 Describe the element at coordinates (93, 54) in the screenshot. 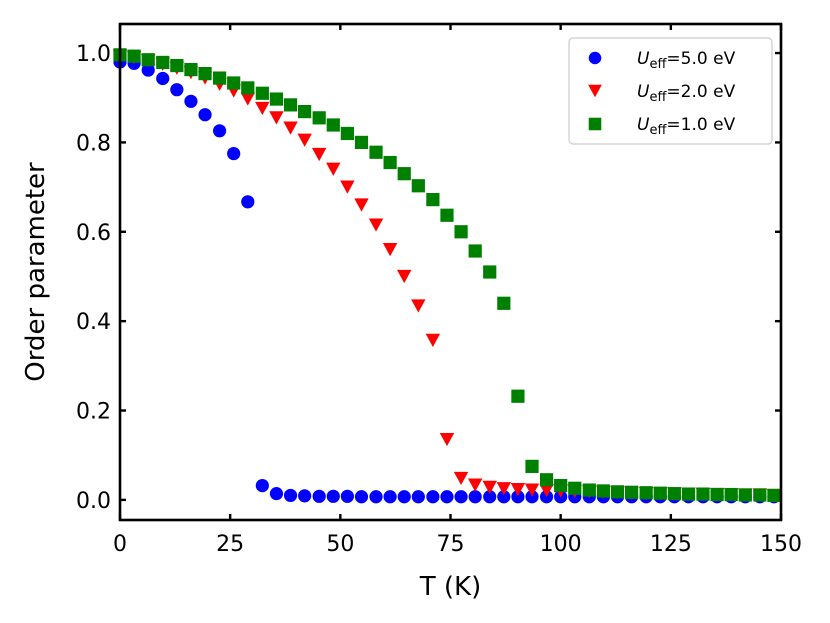

I see `y-tick-label: 1.0` at that location.